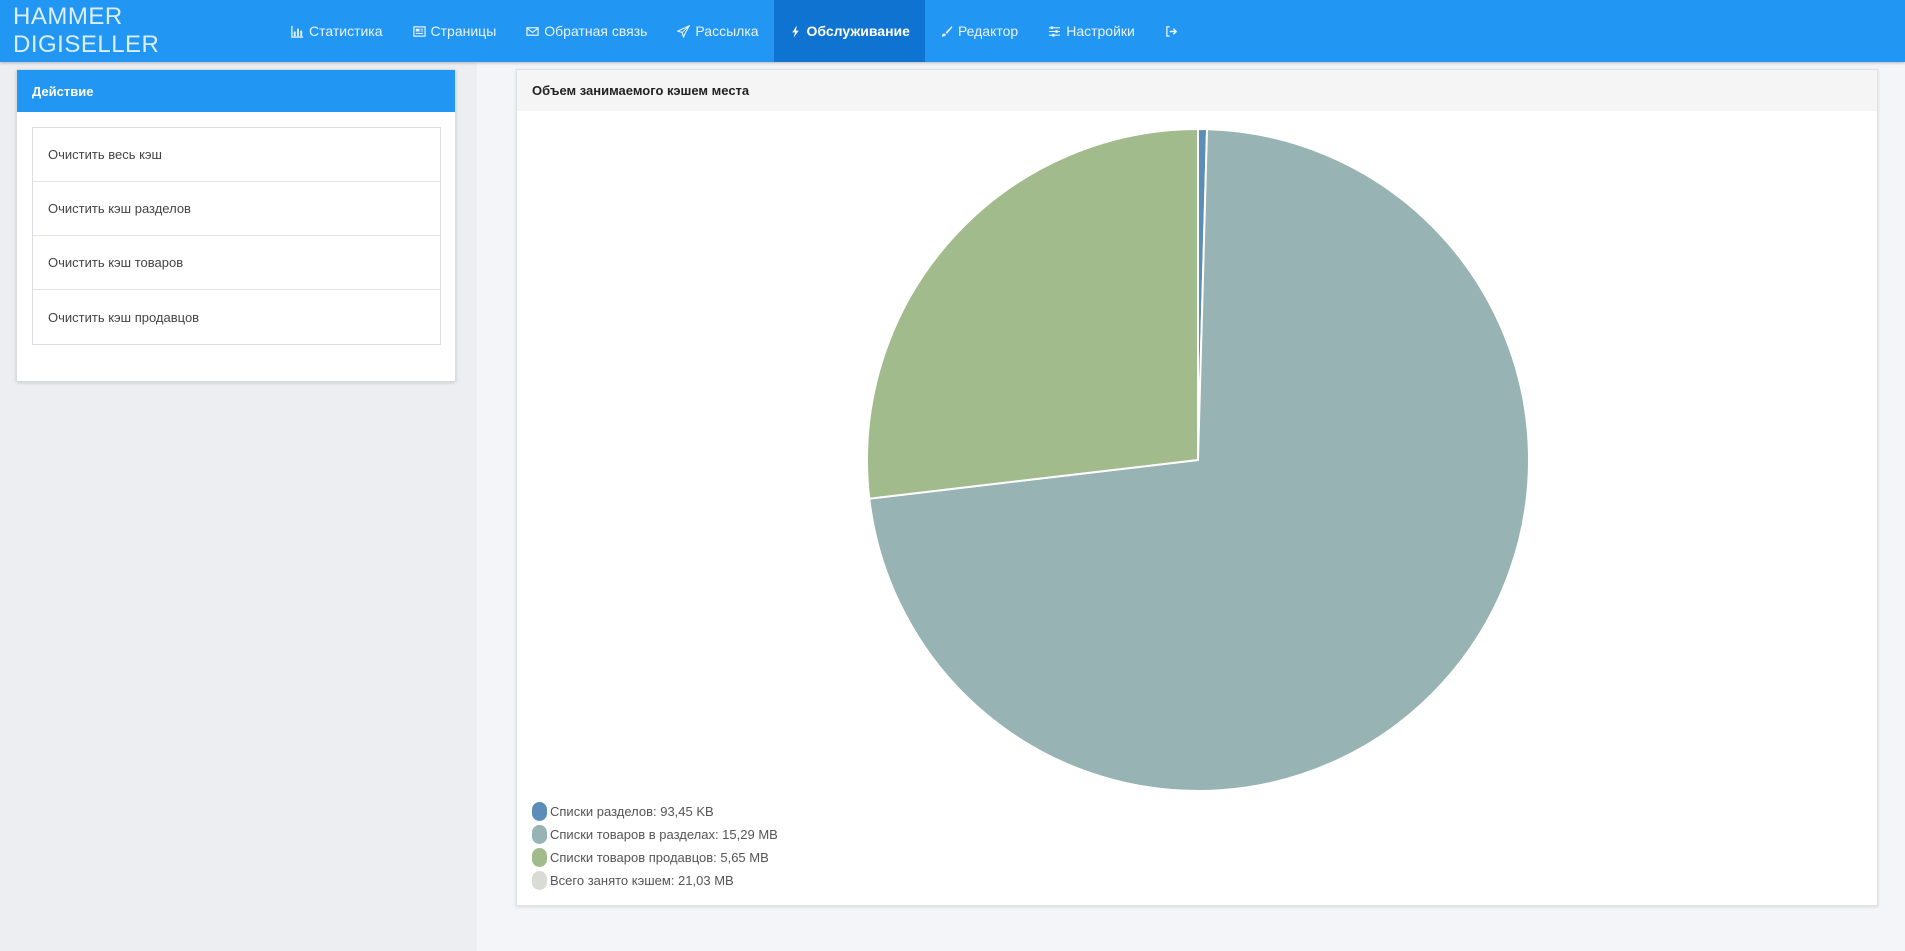 This screenshot has height=951, width=1905. I want to click on newspaper-icon, so click(419, 31).